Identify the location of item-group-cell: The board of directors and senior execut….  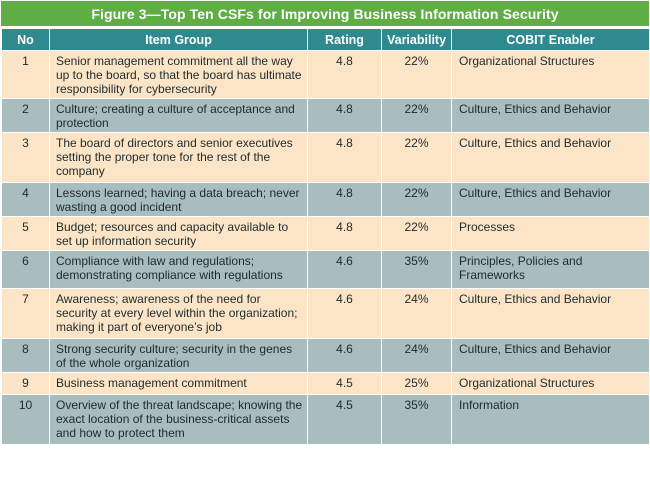
(178, 157).